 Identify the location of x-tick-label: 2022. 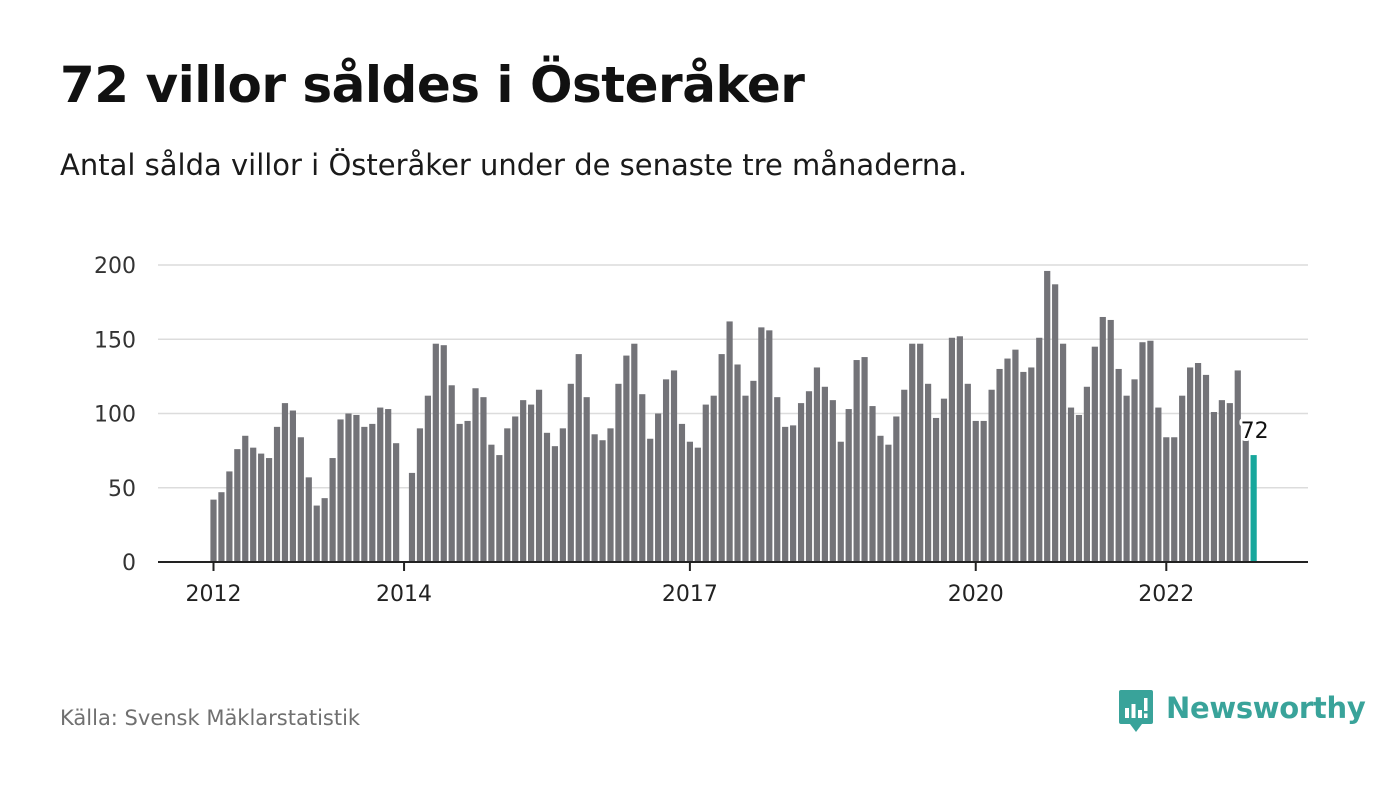
(1166, 594).